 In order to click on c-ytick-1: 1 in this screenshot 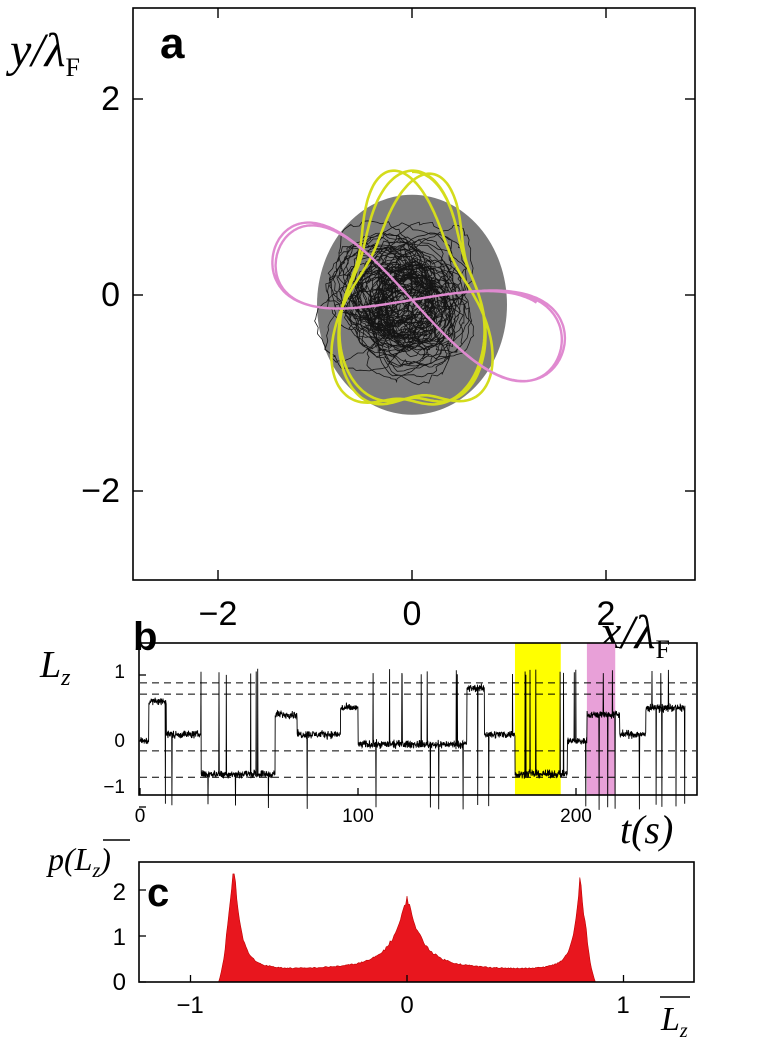, I will do `click(119, 937)`.